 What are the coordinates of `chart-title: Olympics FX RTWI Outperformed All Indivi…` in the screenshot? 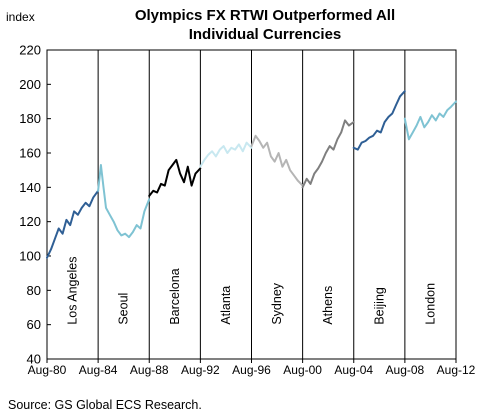 It's located at (265, 25).